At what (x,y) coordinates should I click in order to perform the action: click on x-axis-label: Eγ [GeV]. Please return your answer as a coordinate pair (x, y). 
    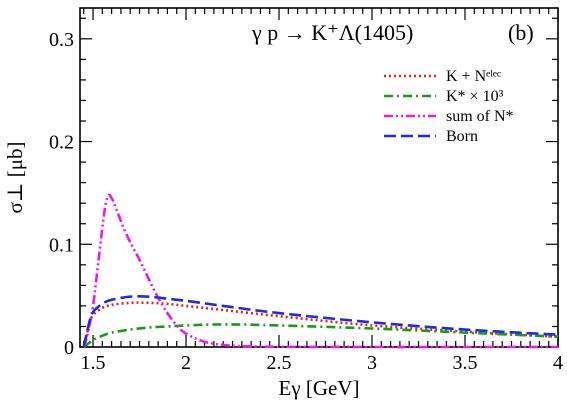
    Looking at the image, I should click on (319, 388).